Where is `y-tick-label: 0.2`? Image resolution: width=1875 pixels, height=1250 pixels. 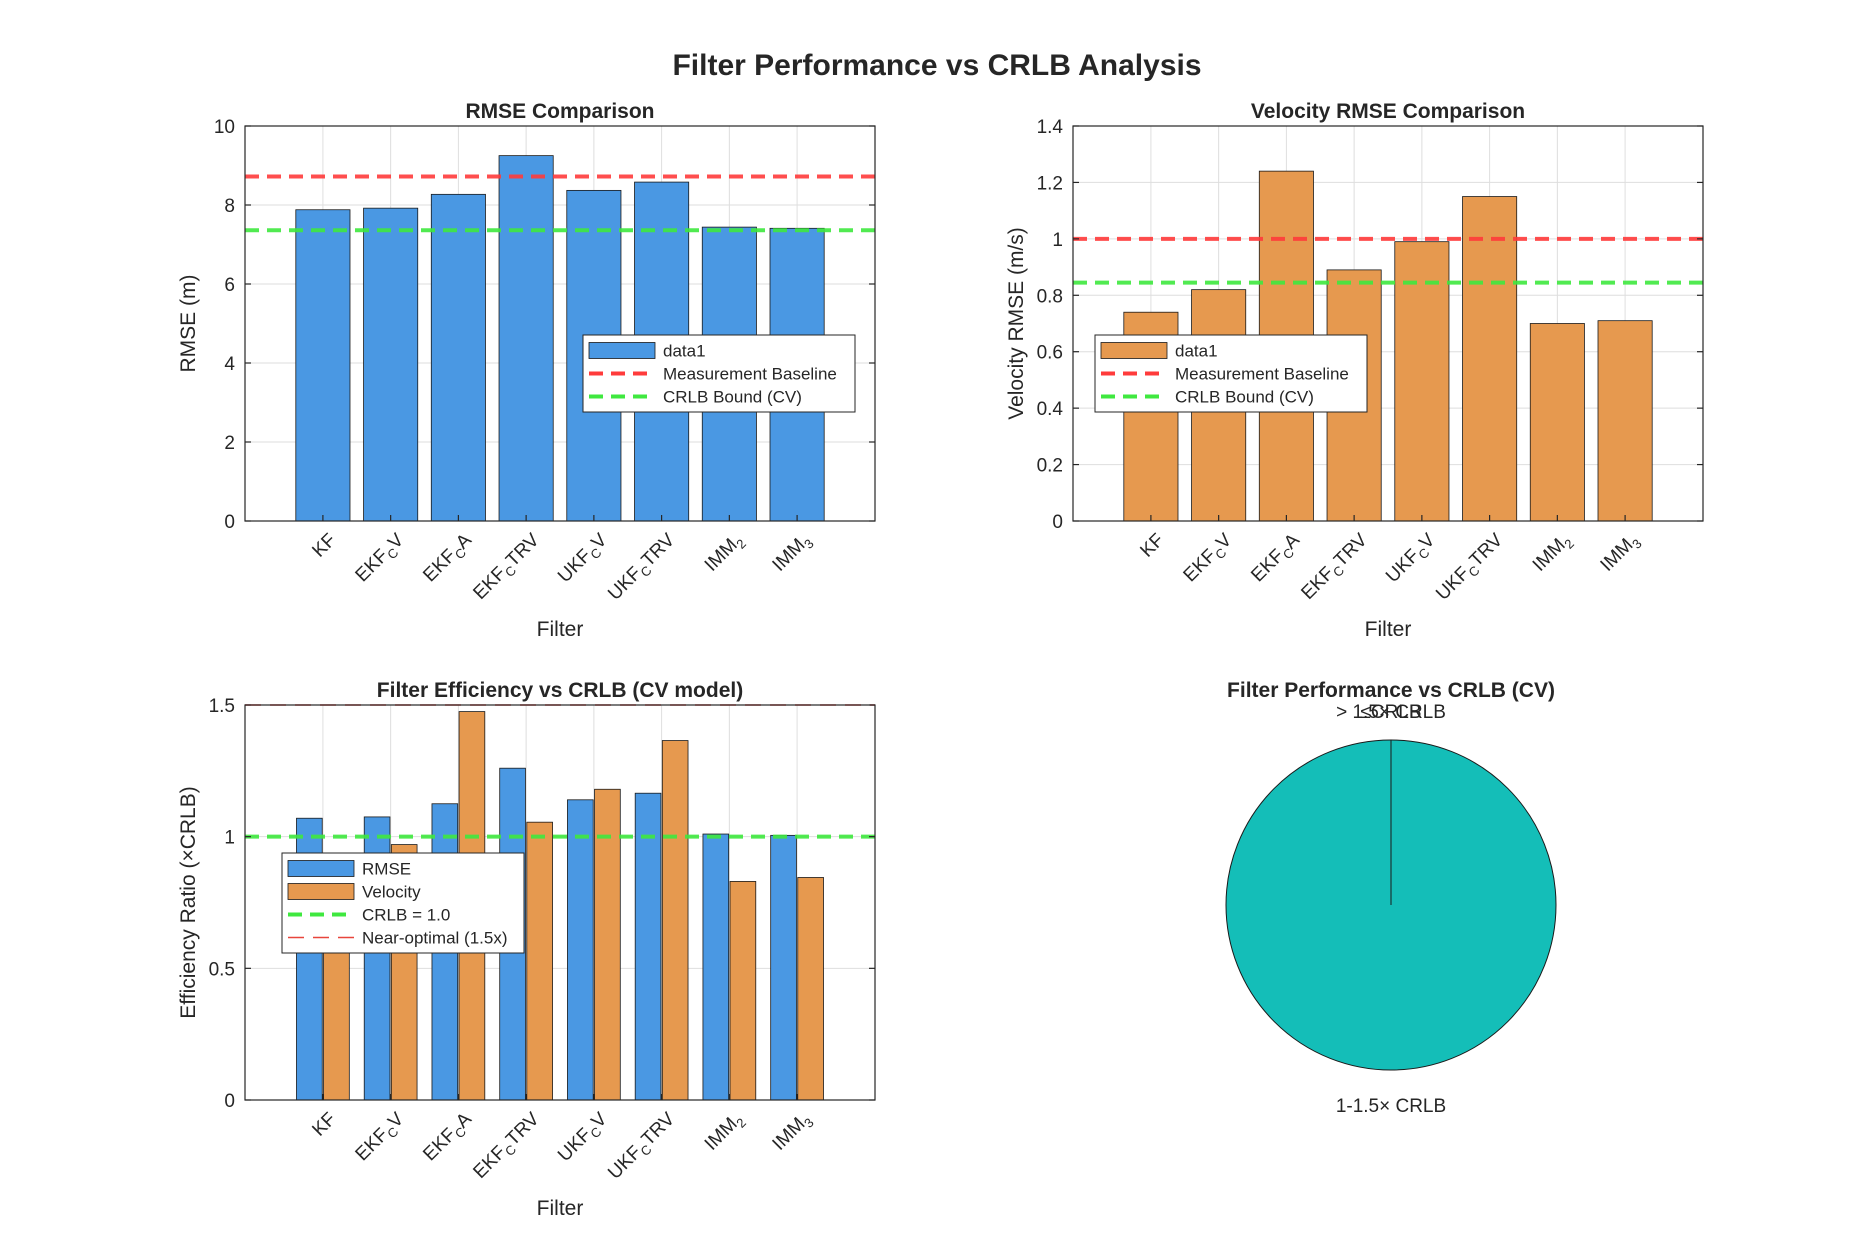 y-tick-label: 0.2 is located at coordinates (1050, 466).